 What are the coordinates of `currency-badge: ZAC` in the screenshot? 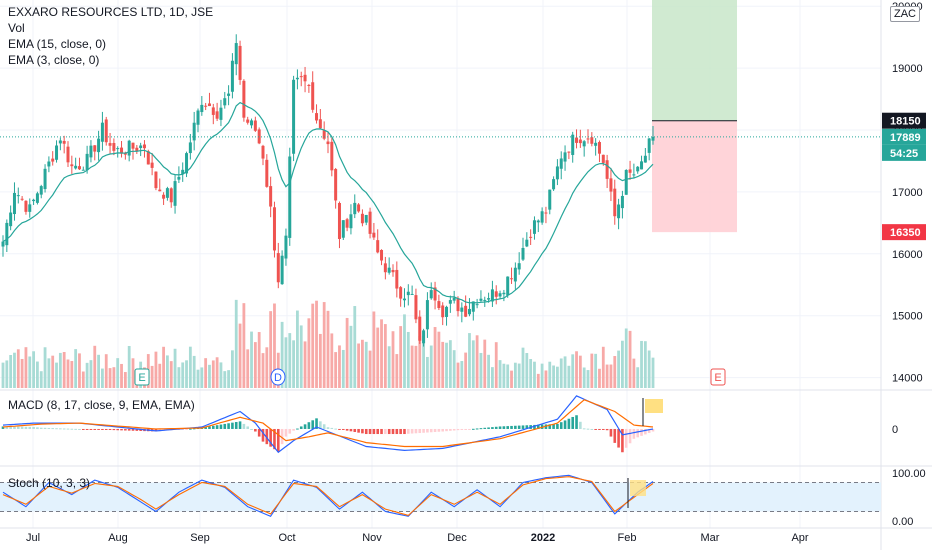 It's located at (905, 14).